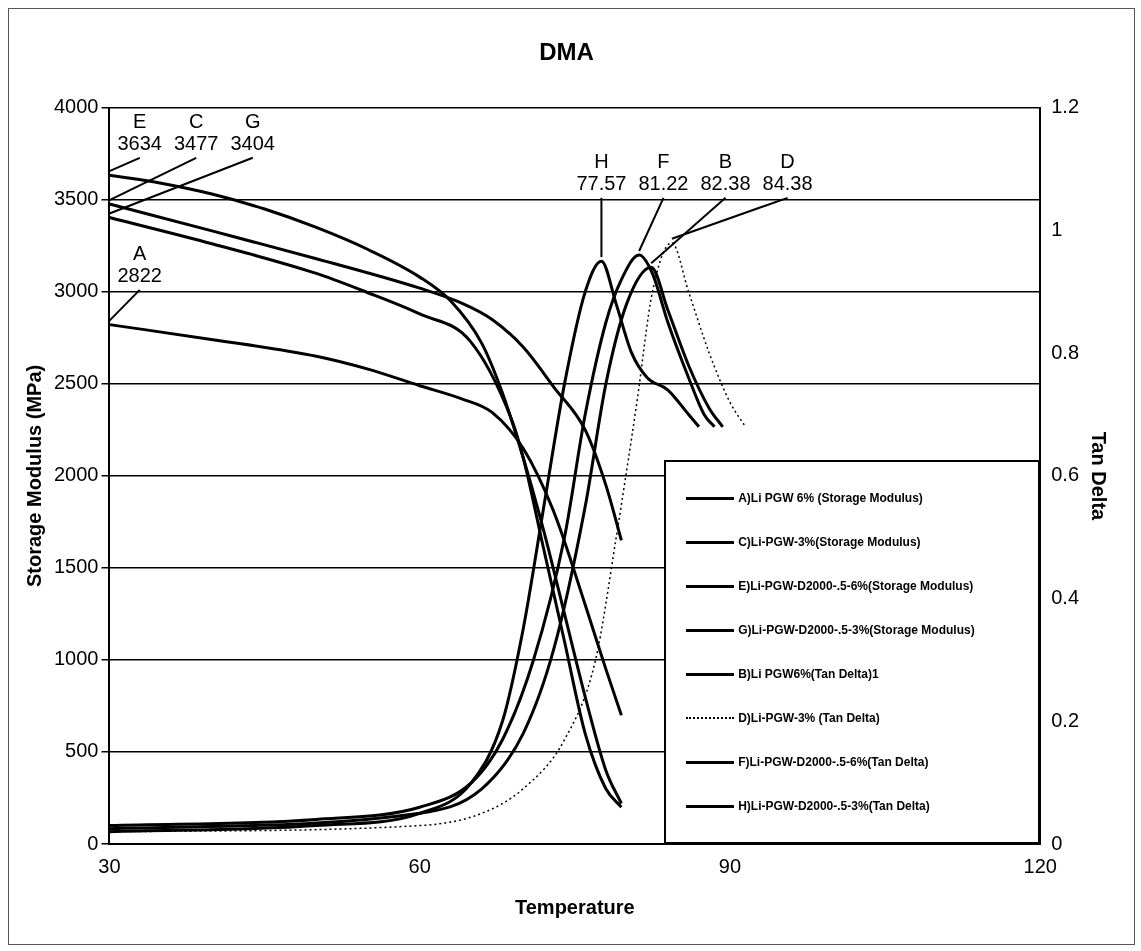 This screenshot has height=951, width=1141. I want to click on legend-label: E)Li-PGW-D2000-.5-6%(Storage Modulus), so click(856, 586).